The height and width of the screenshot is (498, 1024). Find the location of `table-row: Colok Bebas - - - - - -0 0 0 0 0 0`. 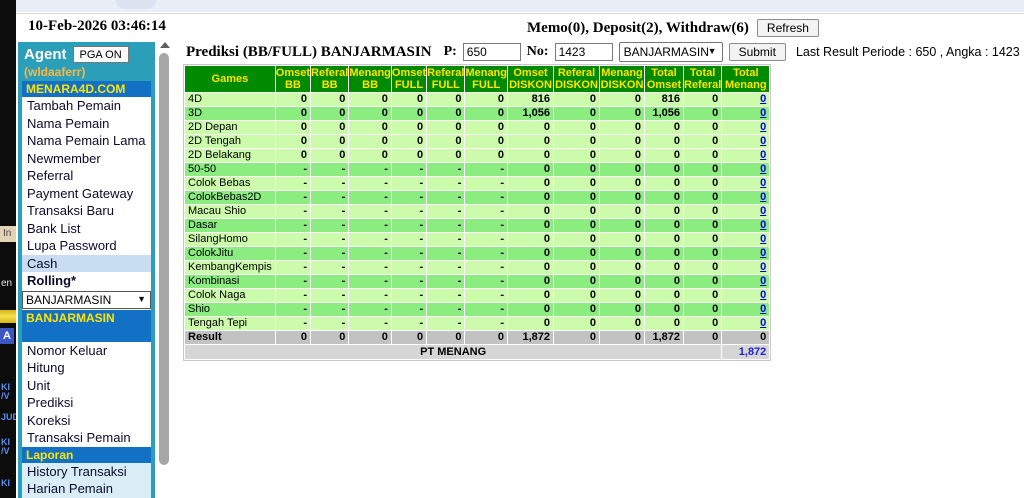

table-row: Colok Bebas - - - - - -0 0 0 0 0 0 is located at coordinates (477, 183).